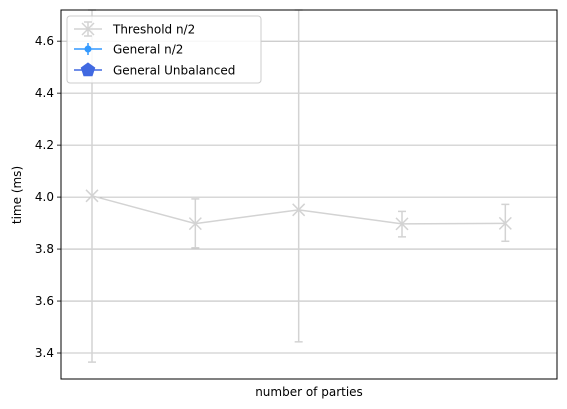 The width and height of the screenshot is (567, 409). What do you see at coordinates (44, 41) in the screenshot?
I see `y-tick-label: 4.6` at bounding box center [44, 41].